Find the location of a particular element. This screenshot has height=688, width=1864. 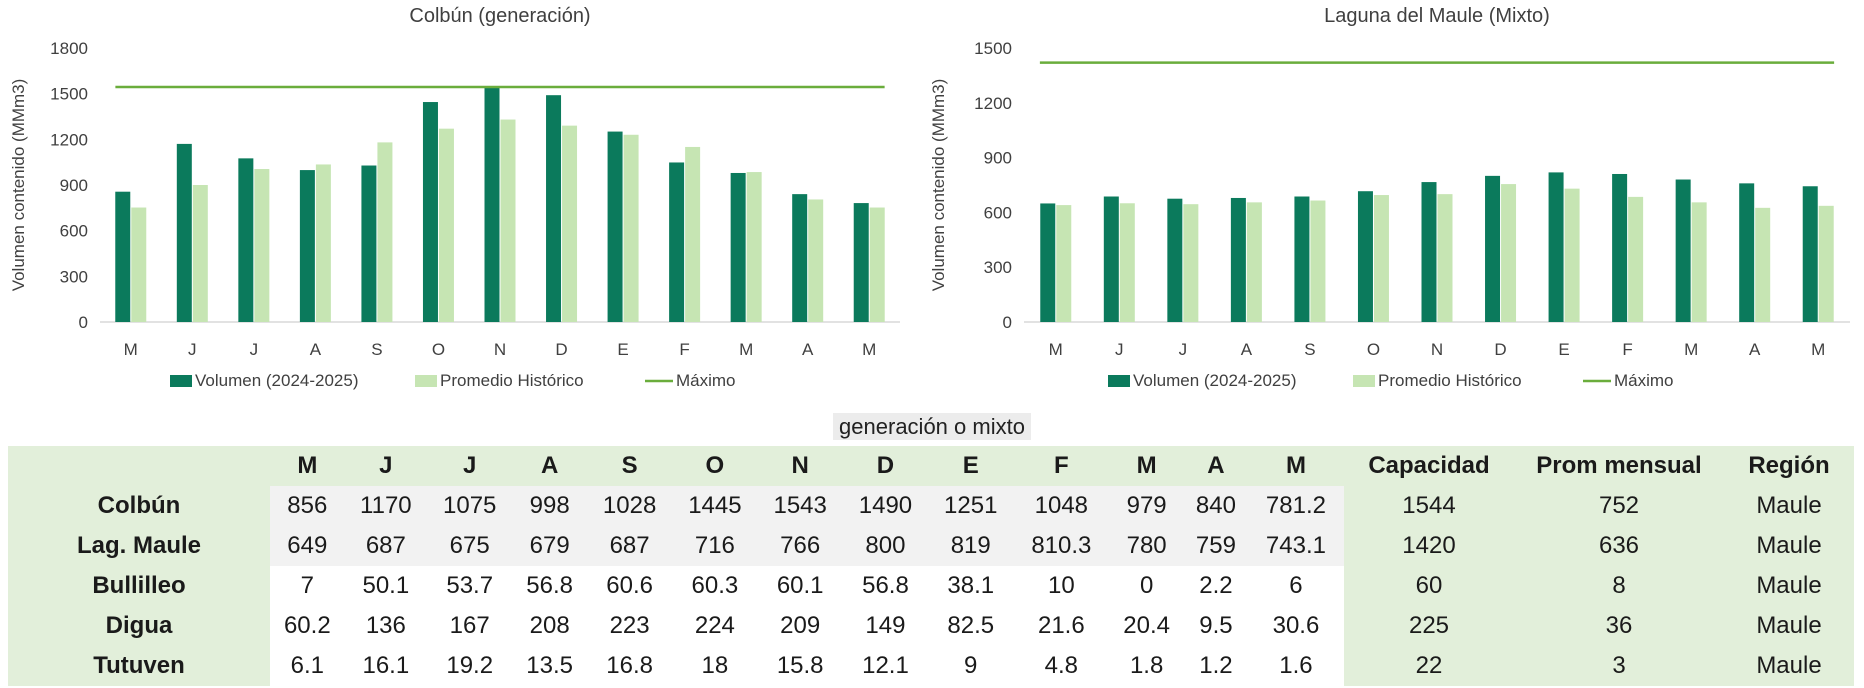

month-value: 21.6 is located at coordinates (1061, 626).